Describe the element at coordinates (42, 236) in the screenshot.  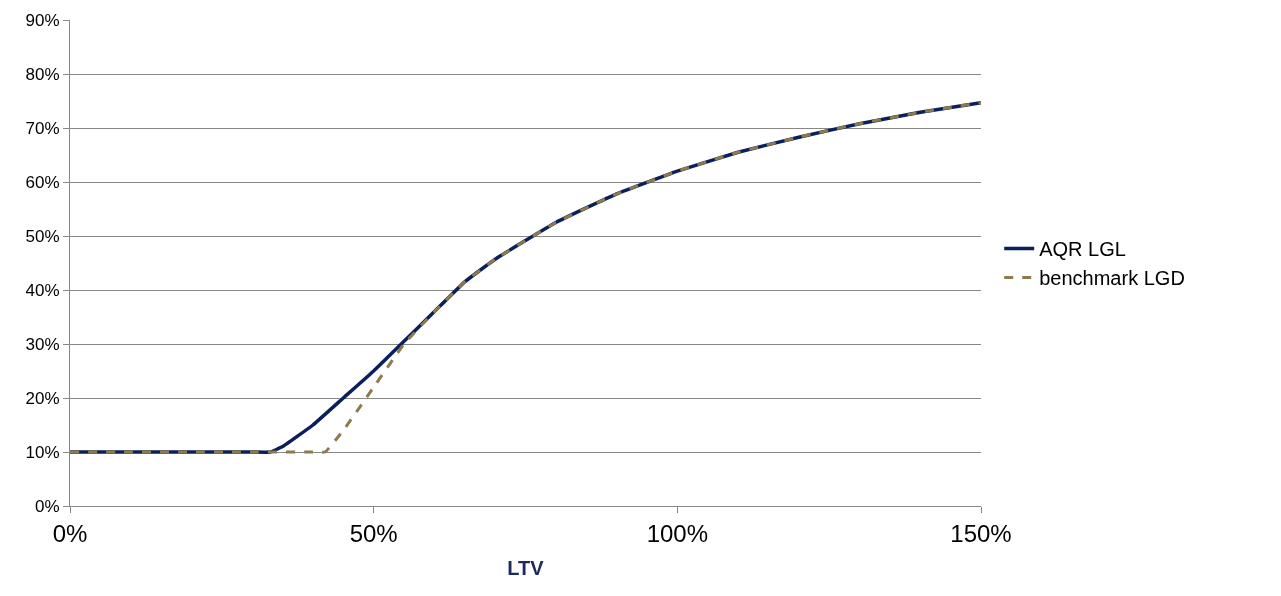
I see `y-tick-label: 50%` at that location.